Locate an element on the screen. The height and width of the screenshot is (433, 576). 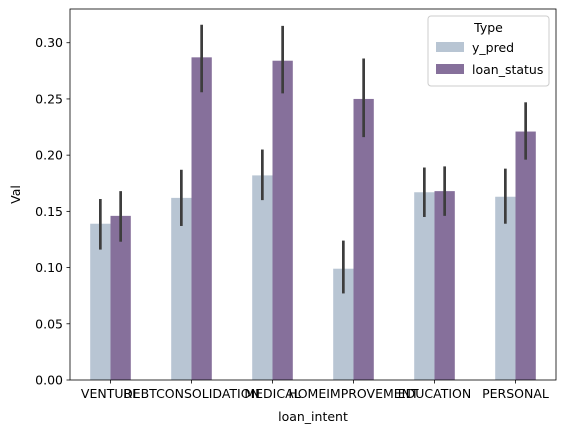
legend: Type y_pred loan_status is located at coordinates (488, 51).